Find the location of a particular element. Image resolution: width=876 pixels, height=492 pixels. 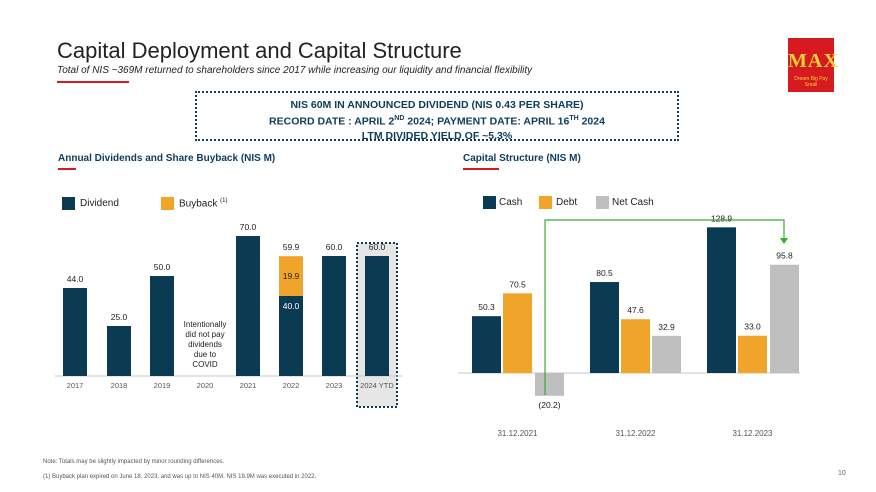

data-label: 33.0 is located at coordinates (752, 327).